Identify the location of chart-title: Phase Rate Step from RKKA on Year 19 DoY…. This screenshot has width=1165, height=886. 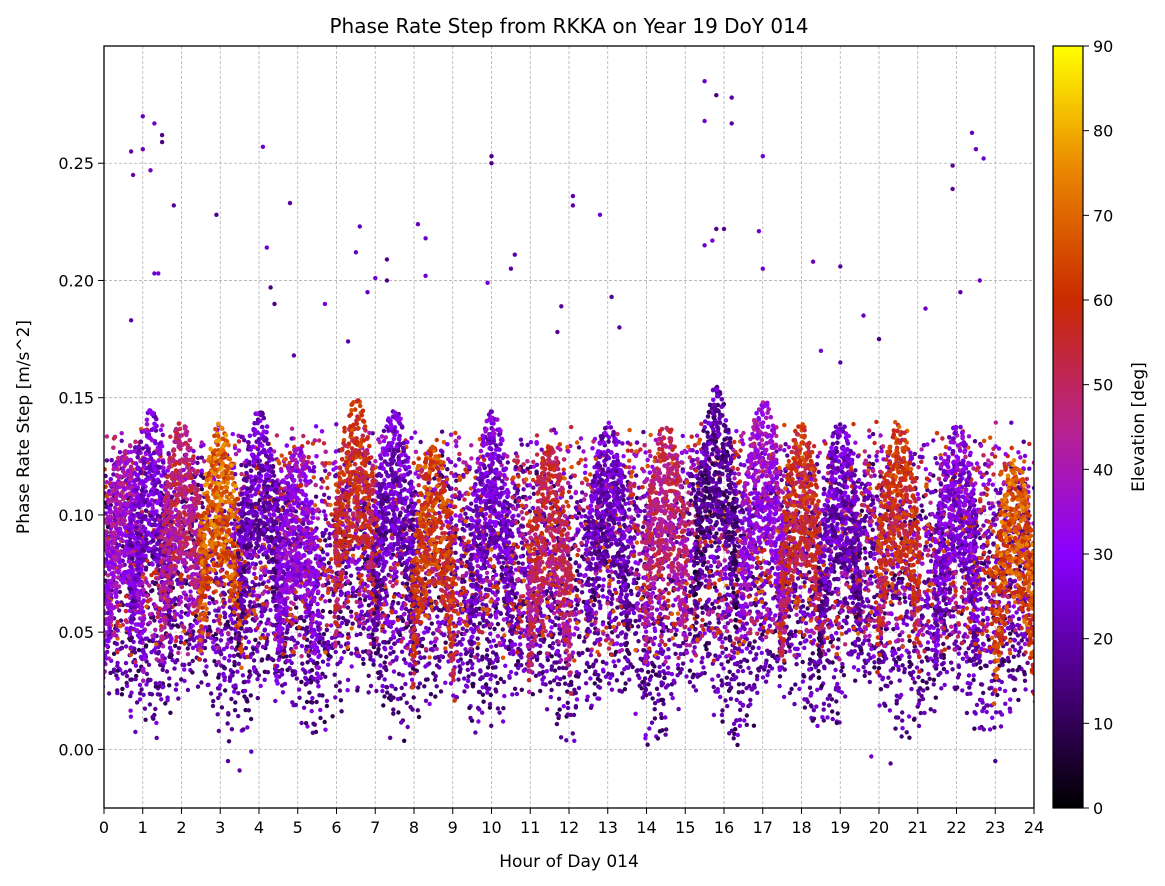
(568, 26).